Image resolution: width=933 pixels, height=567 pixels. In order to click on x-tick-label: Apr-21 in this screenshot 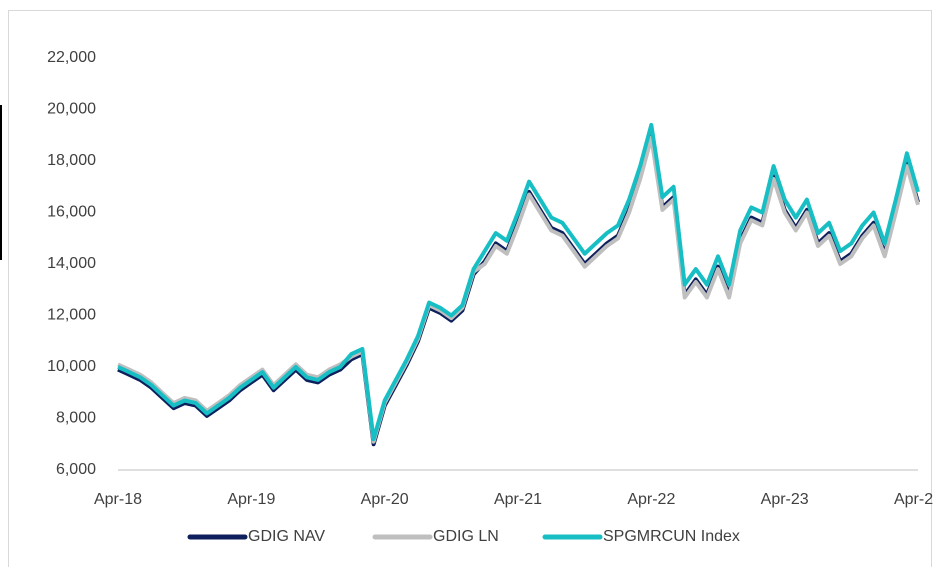, I will do `click(518, 499)`.